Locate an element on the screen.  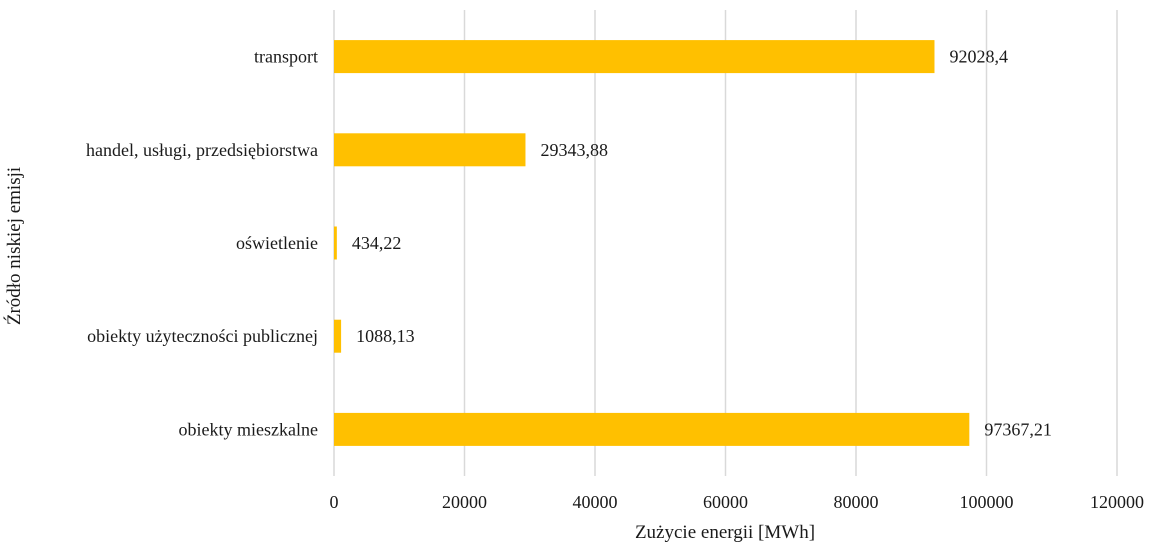
y-axis-title: Źródło niskiej emisji is located at coordinates (14, 246).